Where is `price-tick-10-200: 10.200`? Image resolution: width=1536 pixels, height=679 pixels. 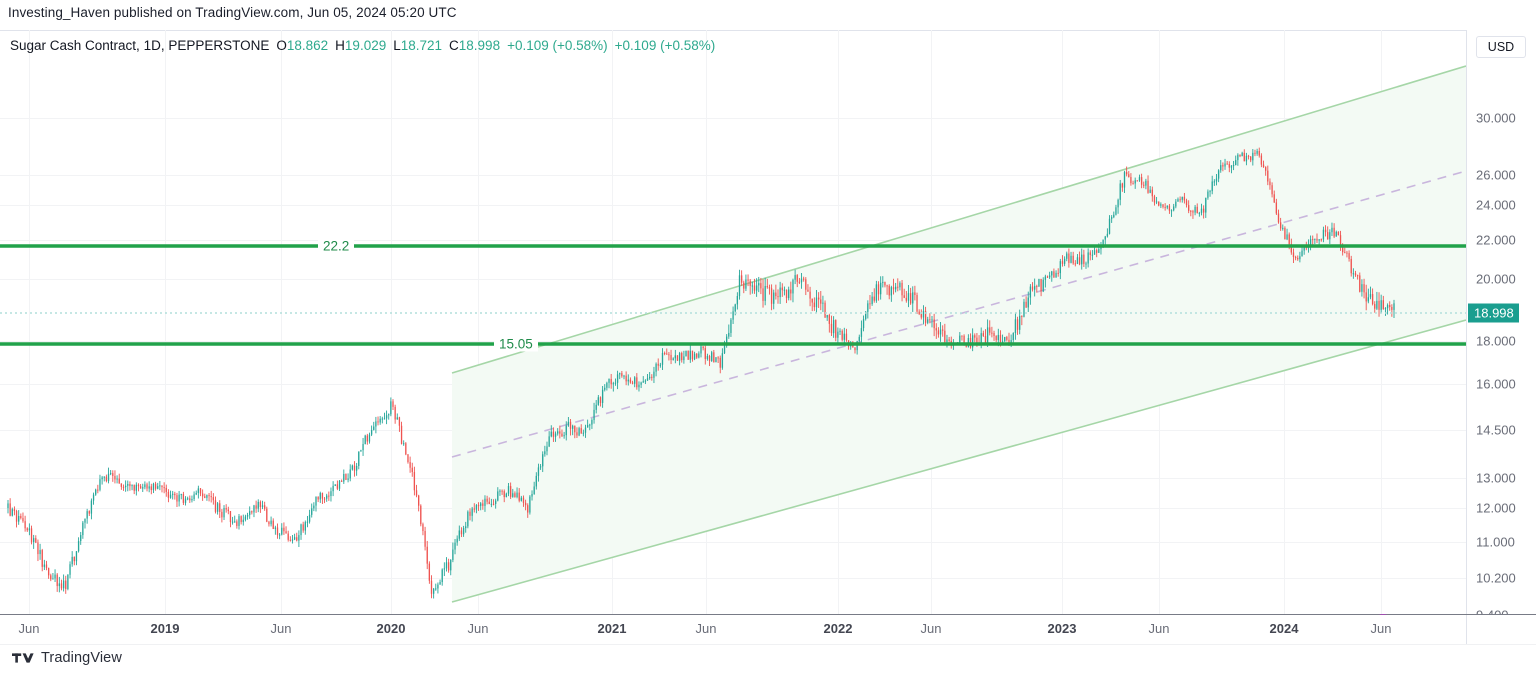
price-tick-10-200: 10.200 is located at coordinates (1496, 578).